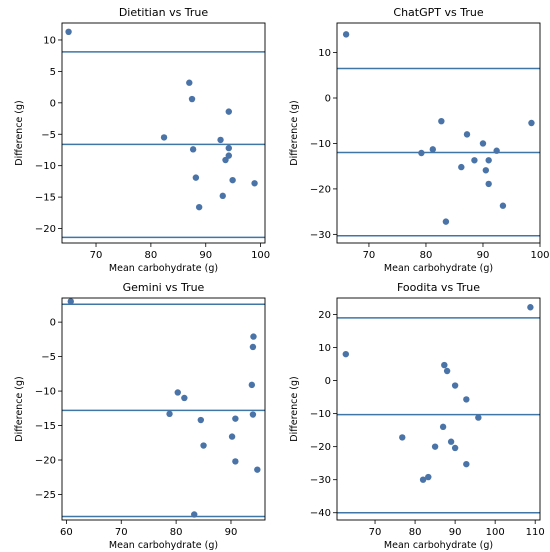  What do you see at coordinates (164, 12) in the screenshot?
I see `chart-title: Dietitian vs True` at bounding box center [164, 12].